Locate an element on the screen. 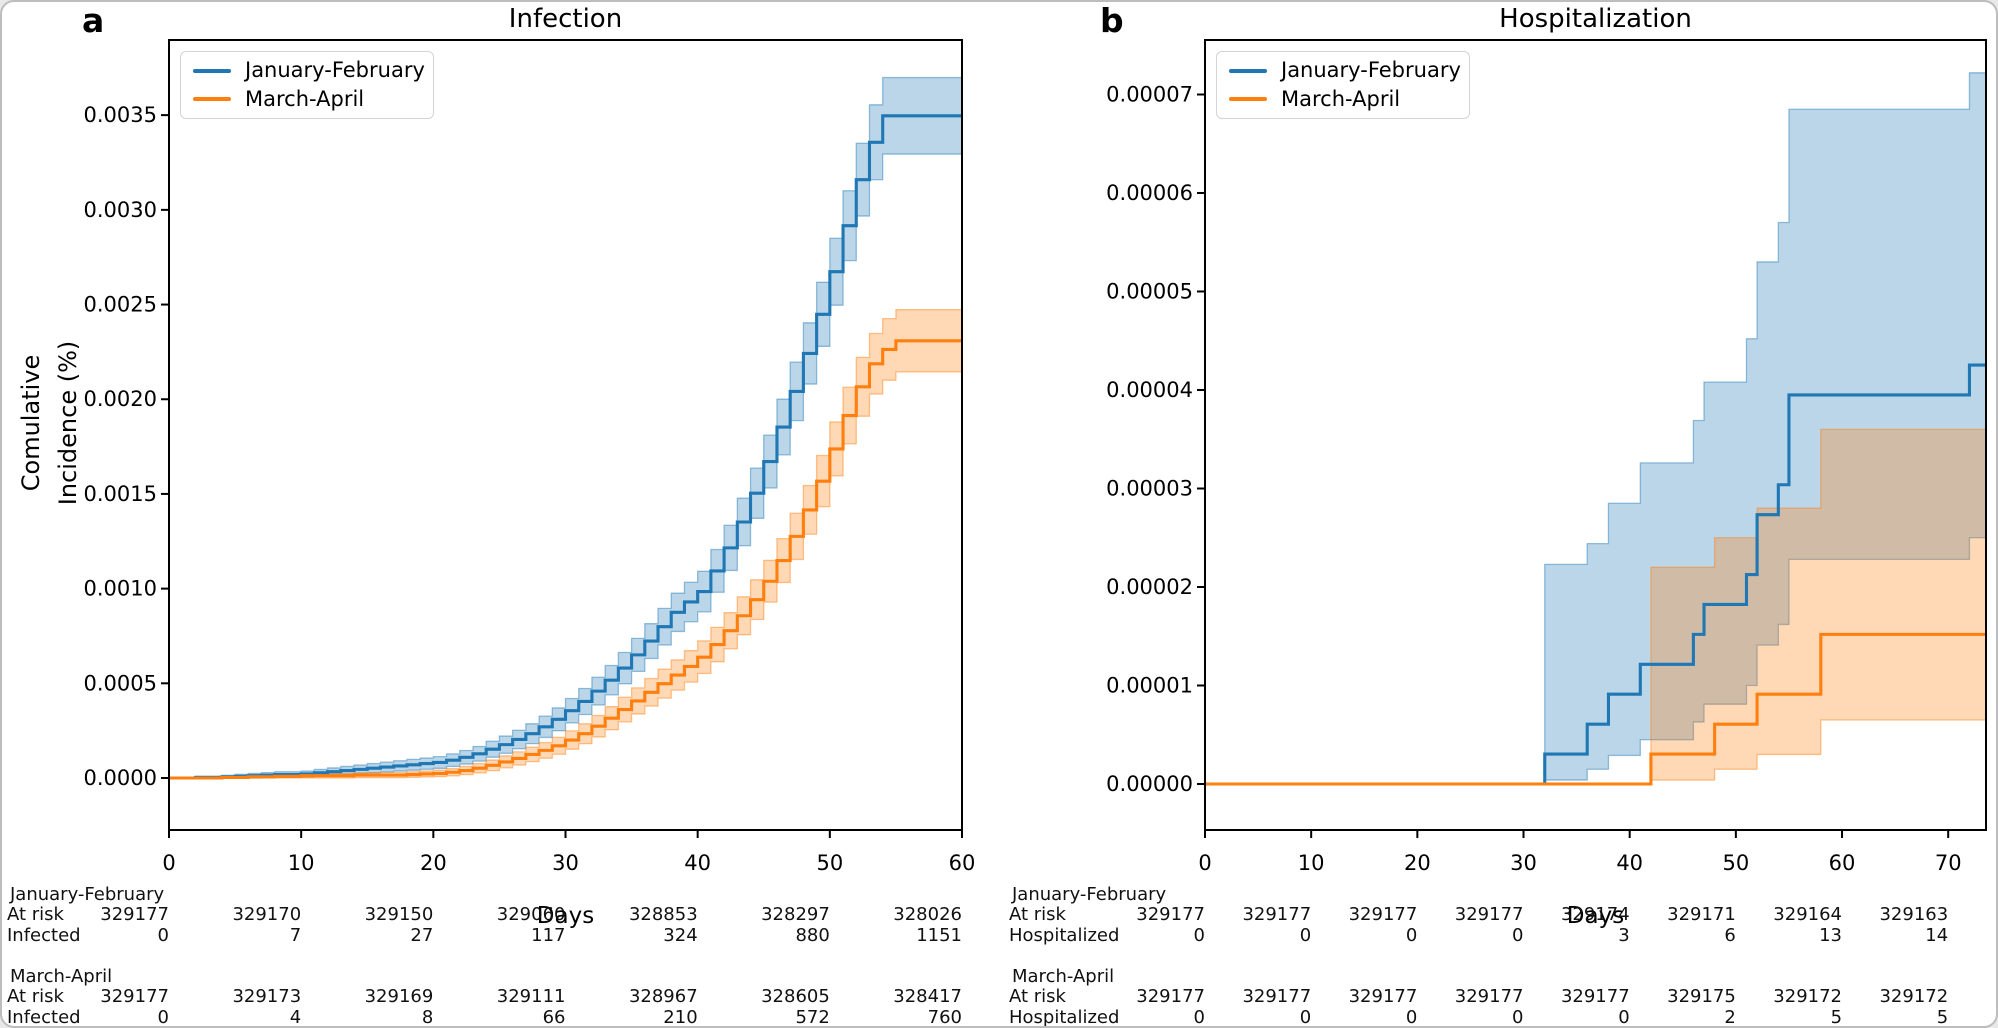 The height and width of the screenshot is (1028, 1998). risk-table-value: 8 is located at coordinates (427, 1017).